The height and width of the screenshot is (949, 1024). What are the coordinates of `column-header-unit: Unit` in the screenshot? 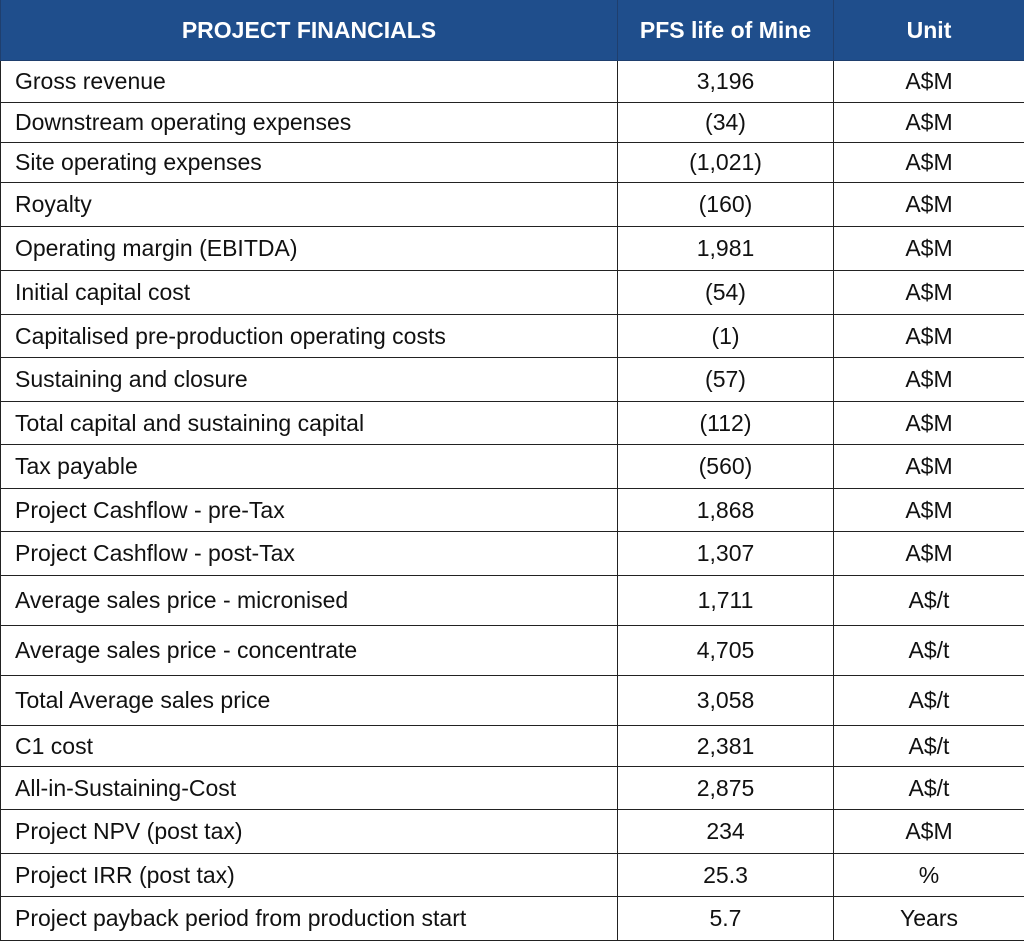 It's located at (928, 30).